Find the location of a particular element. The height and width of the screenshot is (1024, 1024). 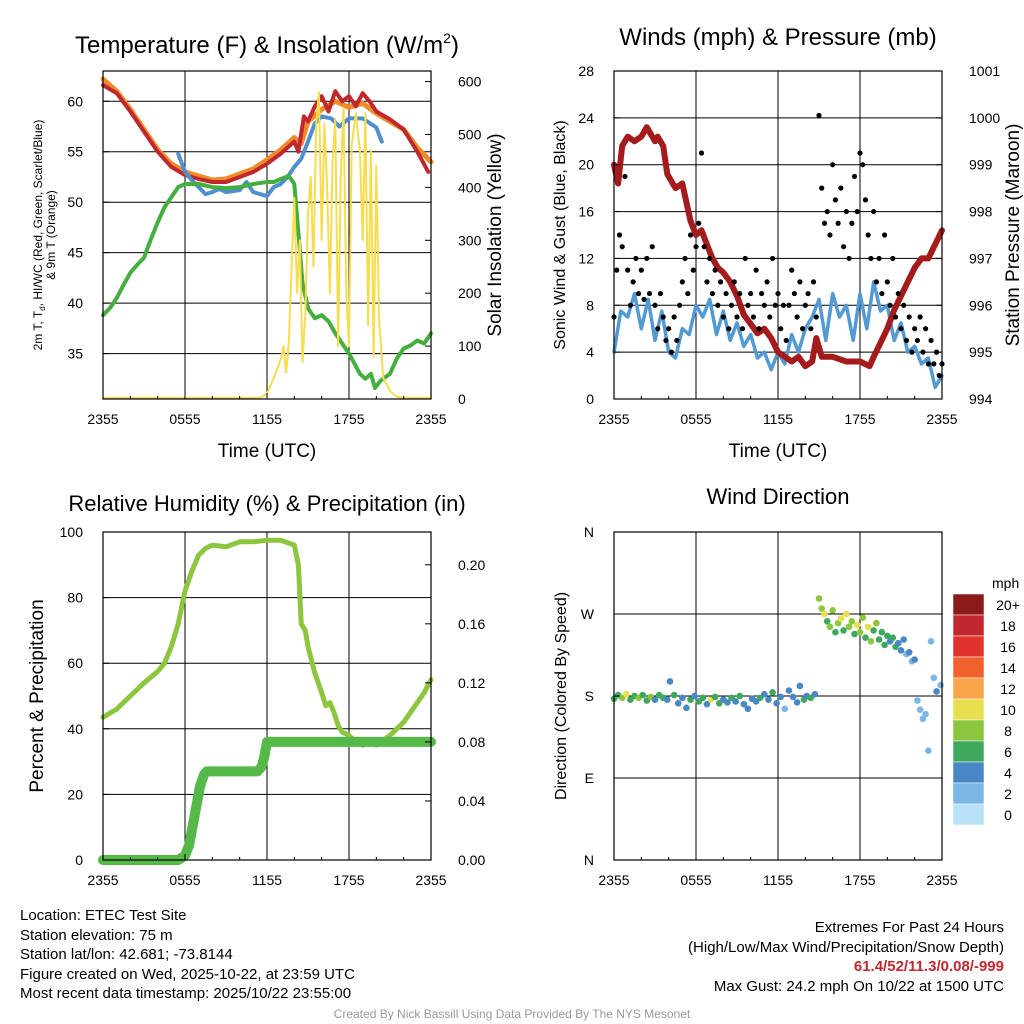

y-tick-label: 55 is located at coordinates (75, 152).